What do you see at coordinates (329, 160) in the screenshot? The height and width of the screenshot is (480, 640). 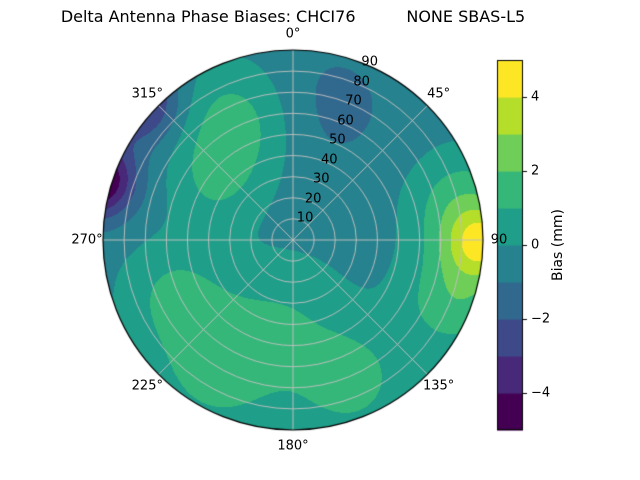 I see `radial-tick-label: 40` at bounding box center [329, 160].